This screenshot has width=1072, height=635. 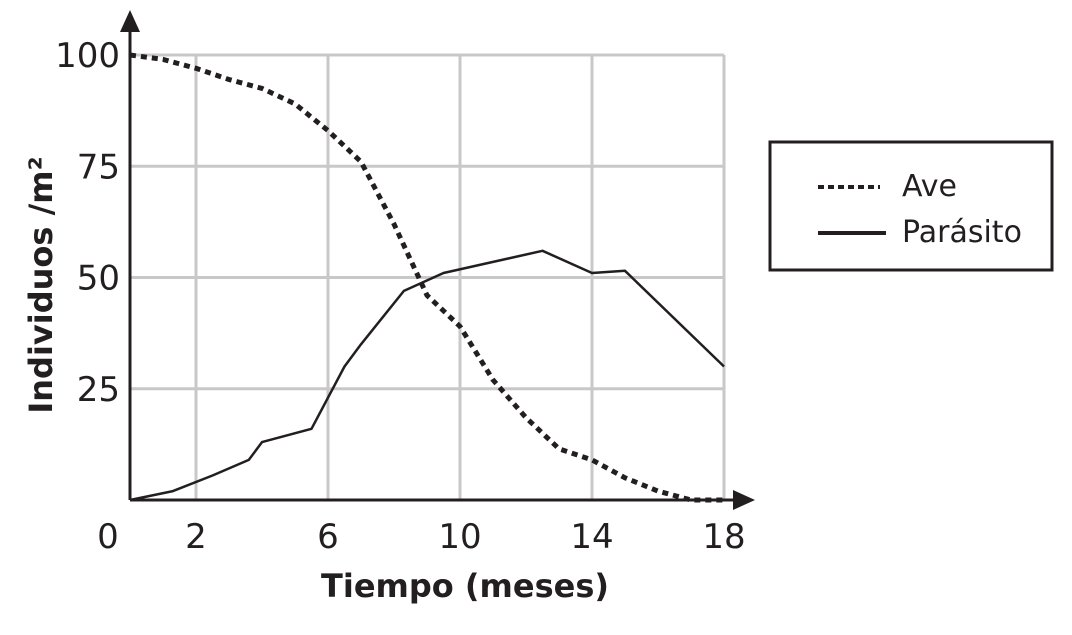 I want to click on legend: Ave Parásito, so click(x=911, y=206).